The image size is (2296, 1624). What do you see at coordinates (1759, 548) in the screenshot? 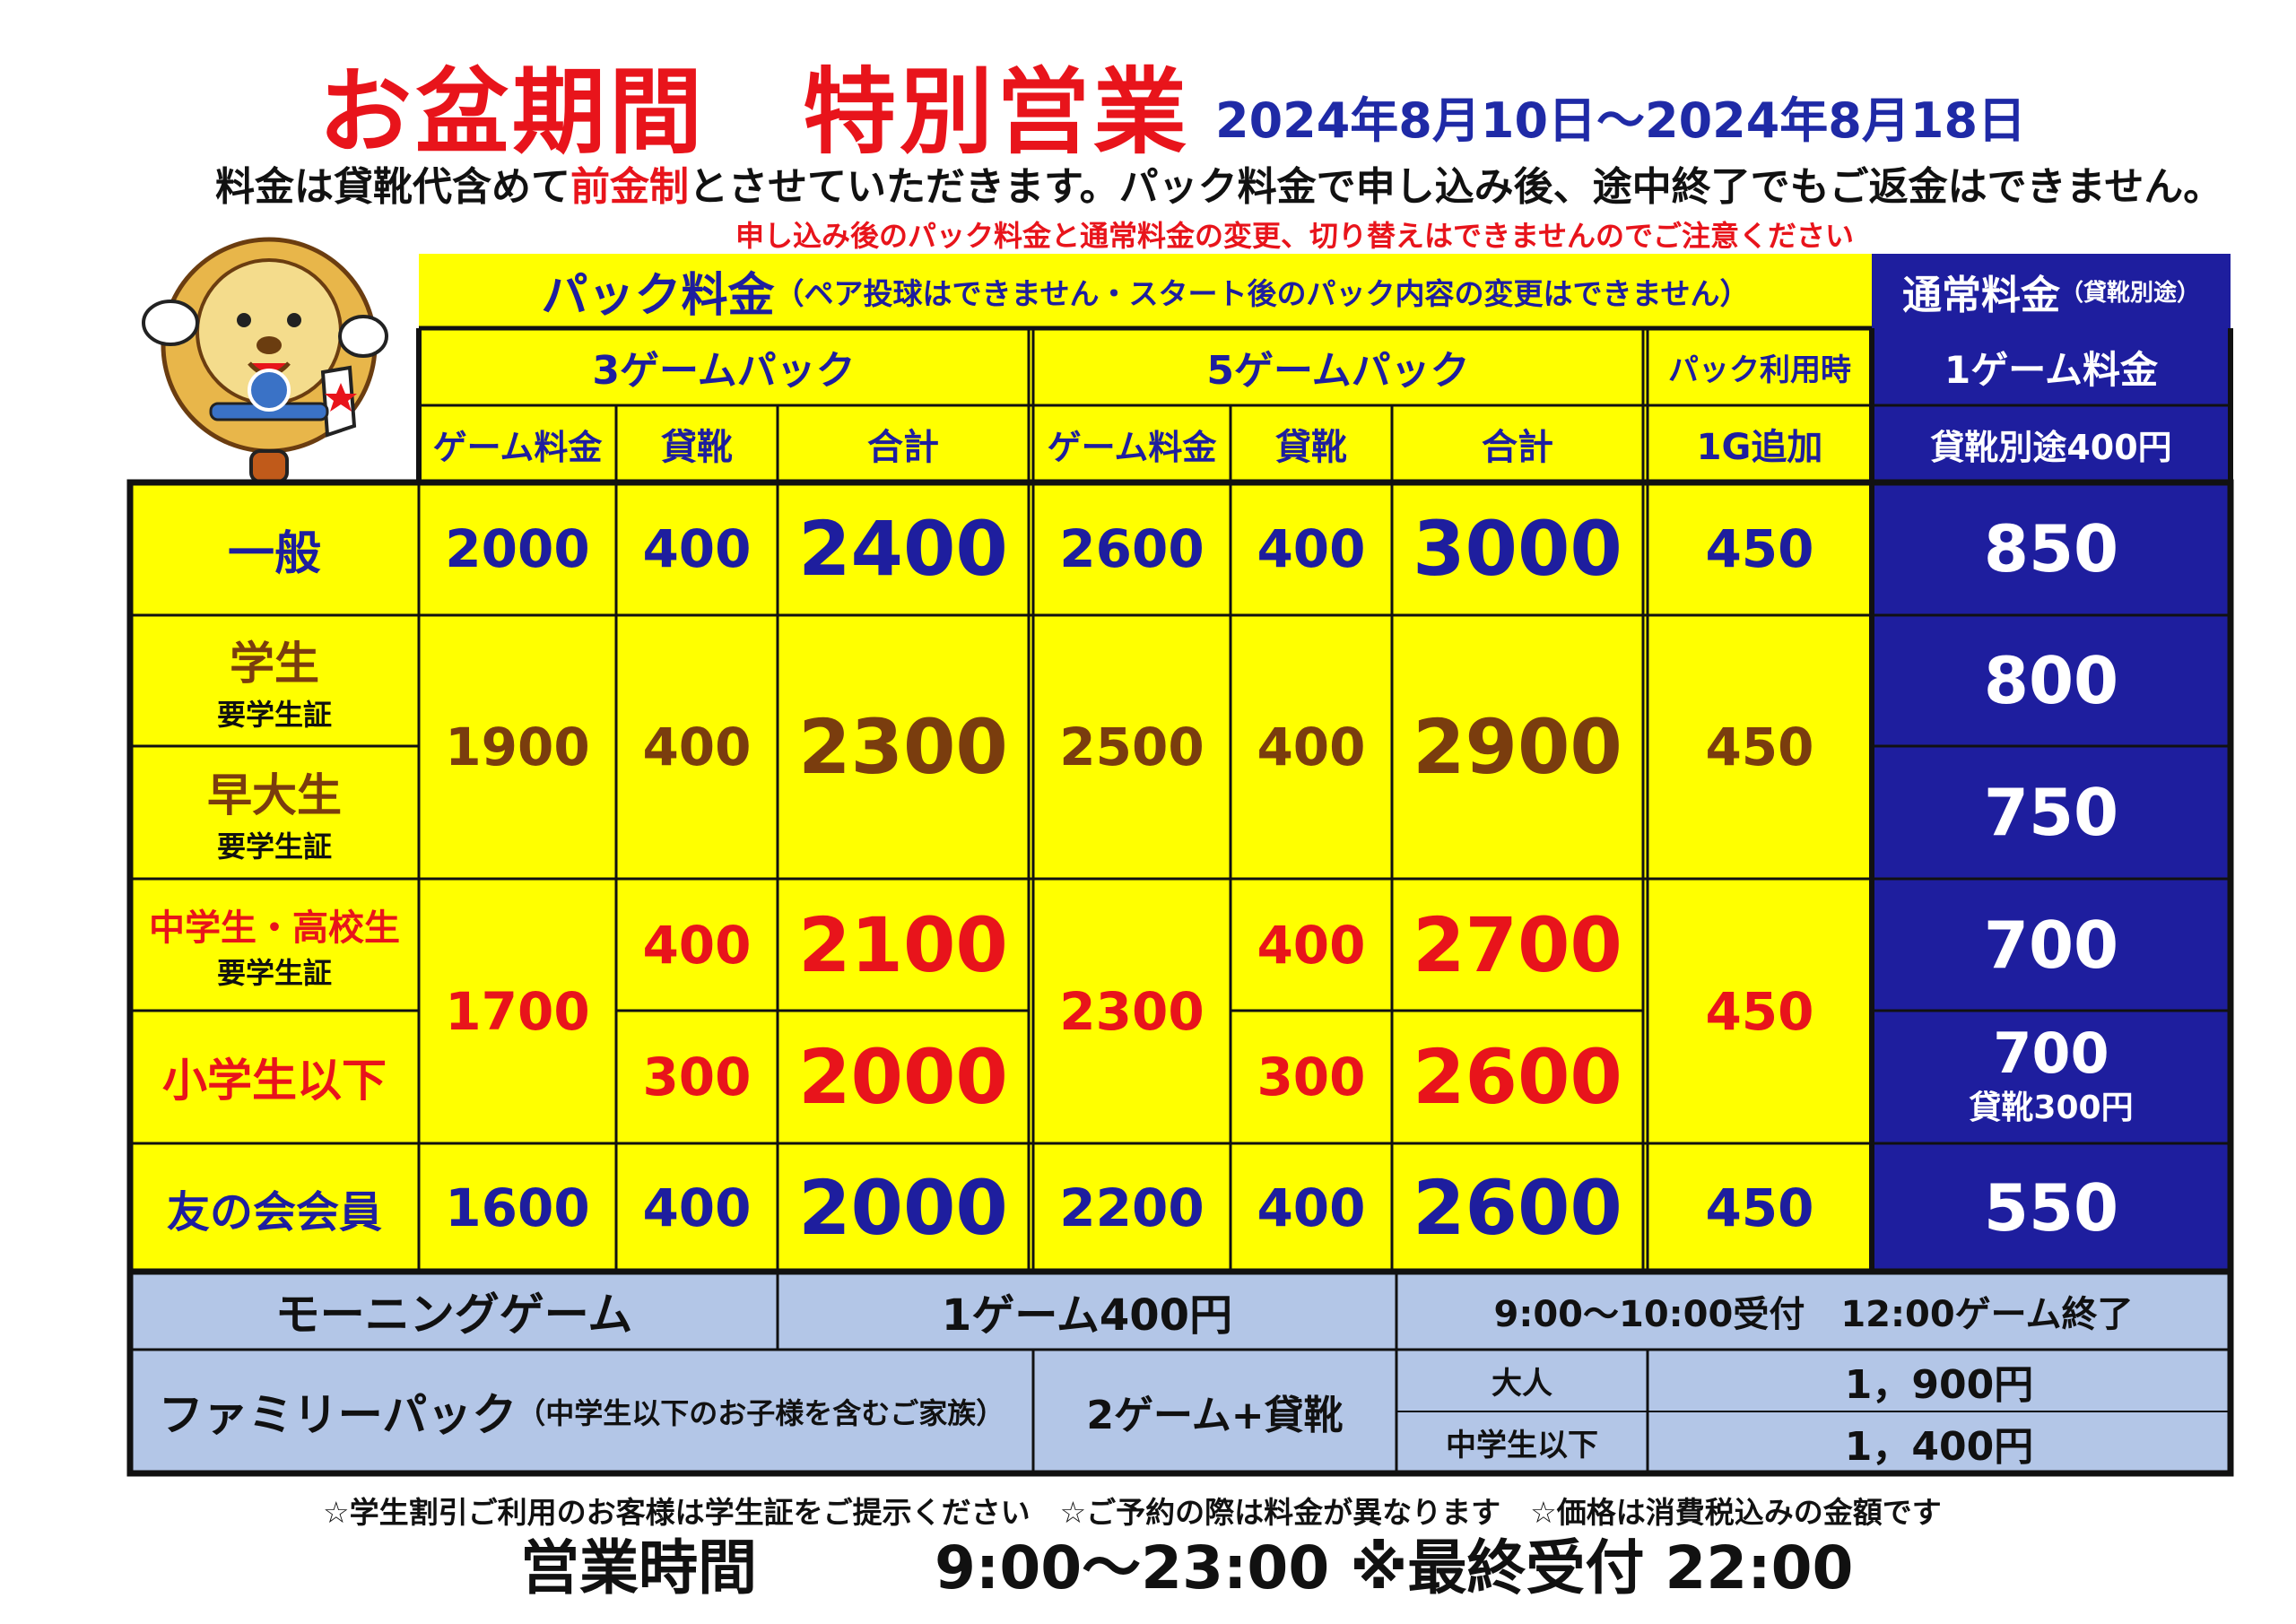
I see `general-add: 450` at bounding box center [1759, 548].